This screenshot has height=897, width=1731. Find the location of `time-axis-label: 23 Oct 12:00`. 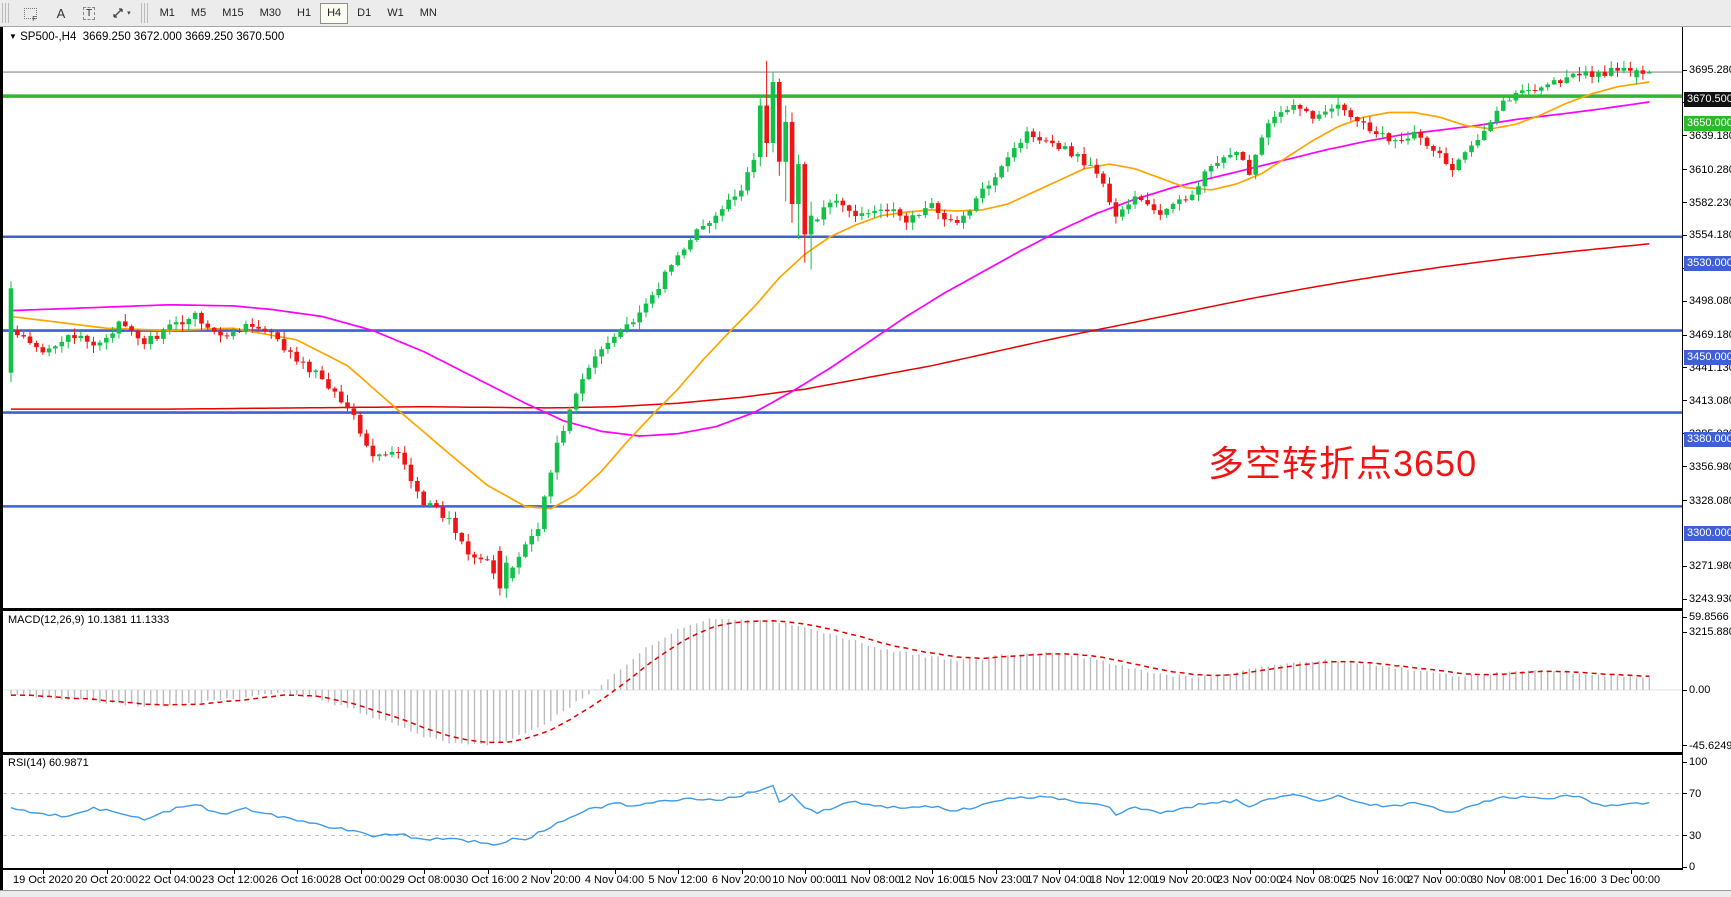

time-axis-label: 23 Oct 12:00 is located at coordinates (233, 880).